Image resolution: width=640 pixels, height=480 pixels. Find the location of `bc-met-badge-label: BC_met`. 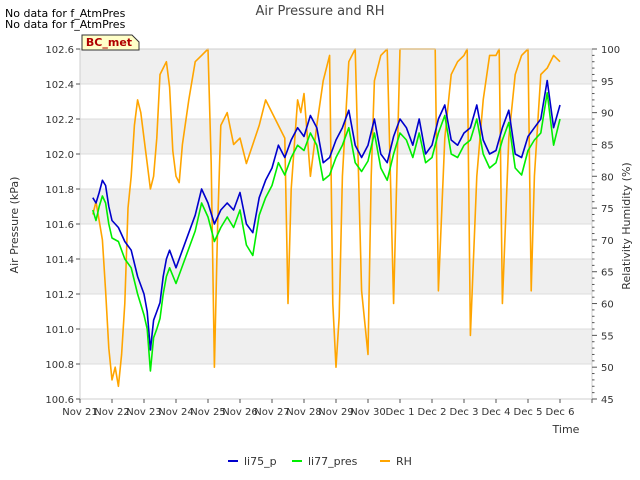

bc-met-badge-label: BC_met is located at coordinates (109, 42).